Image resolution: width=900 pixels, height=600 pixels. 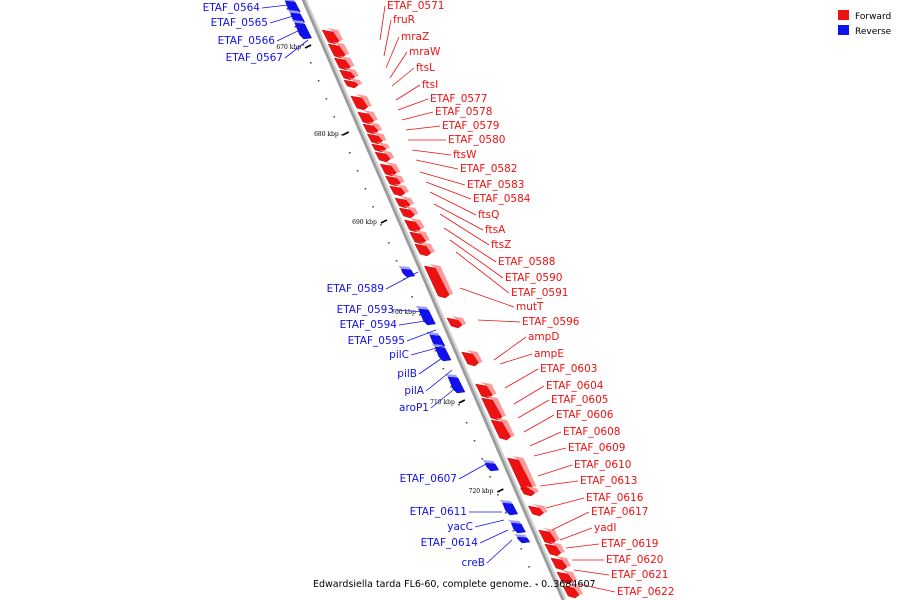 I want to click on reverse-gene-label: ETAF_0595, so click(x=376, y=341).